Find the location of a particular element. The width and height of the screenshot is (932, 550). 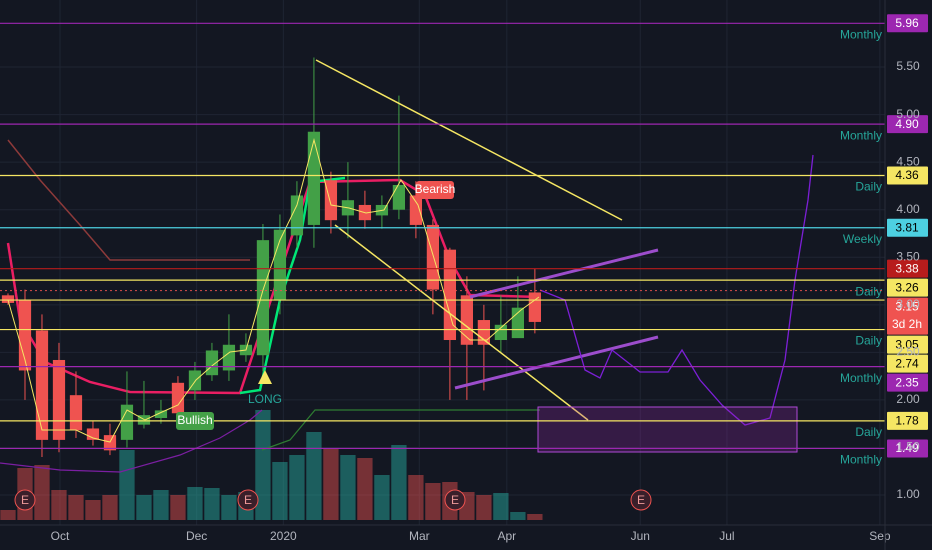

y-tick-label: 1.00 is located at coordinates (908, 494).